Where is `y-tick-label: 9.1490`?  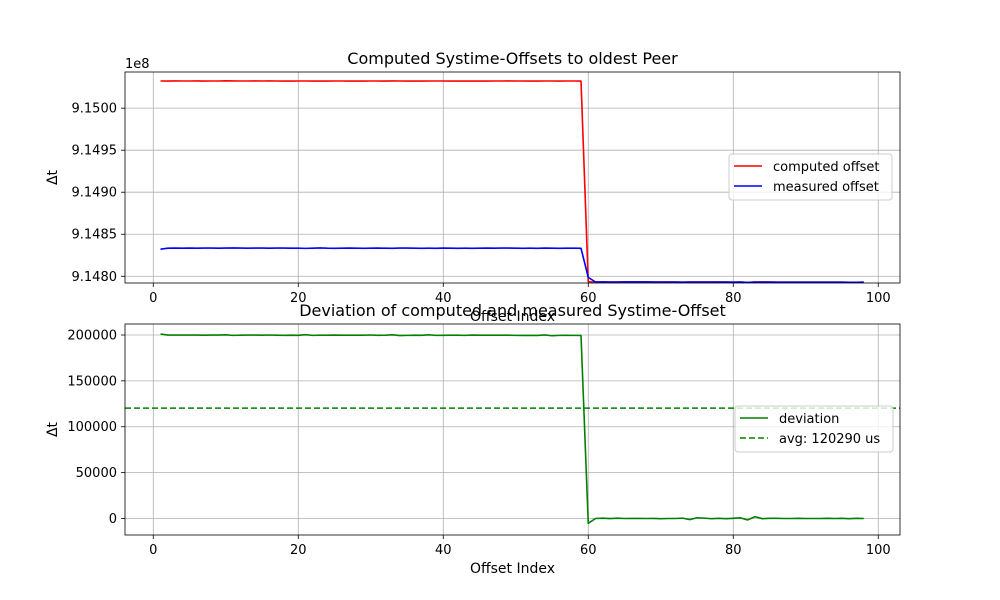
y-tick-label: 9.1490 is located at coordinates (95, 193).